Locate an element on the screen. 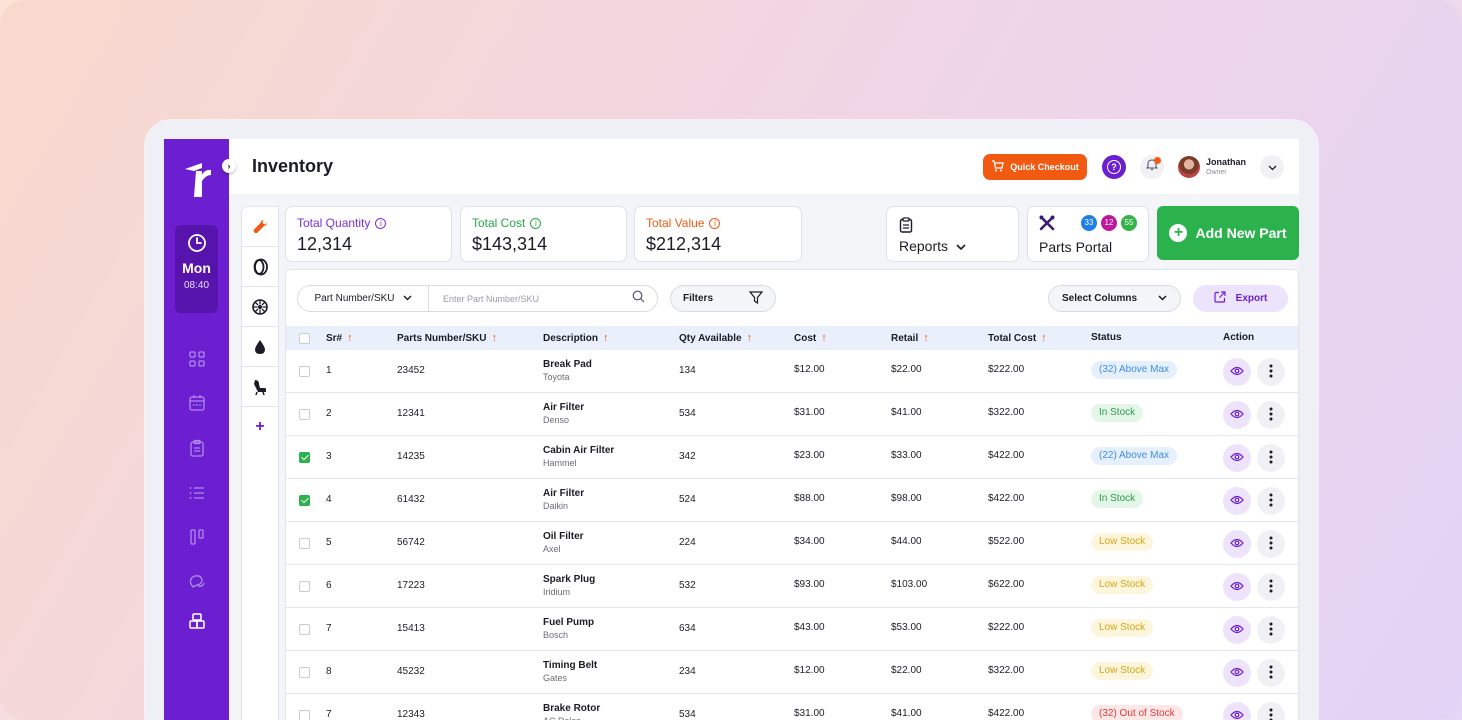 This screenshot has width=1462, height=720. user-menu-button is located at coordinates (1272, 167).